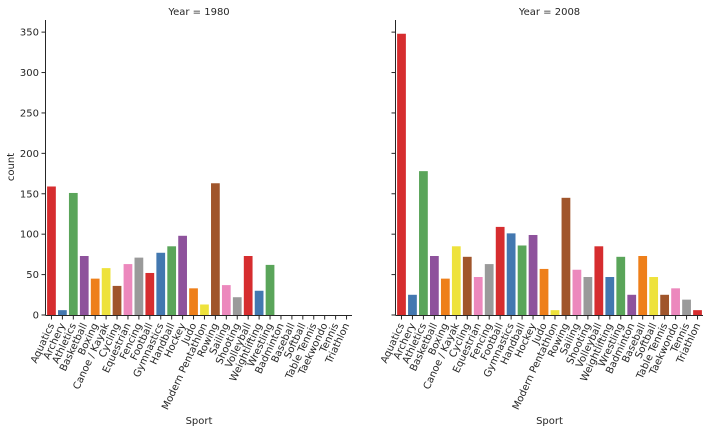  Describe the element at coordinates (29, 33) in the screenshot. I see `y-tick-label: 350` at that location.